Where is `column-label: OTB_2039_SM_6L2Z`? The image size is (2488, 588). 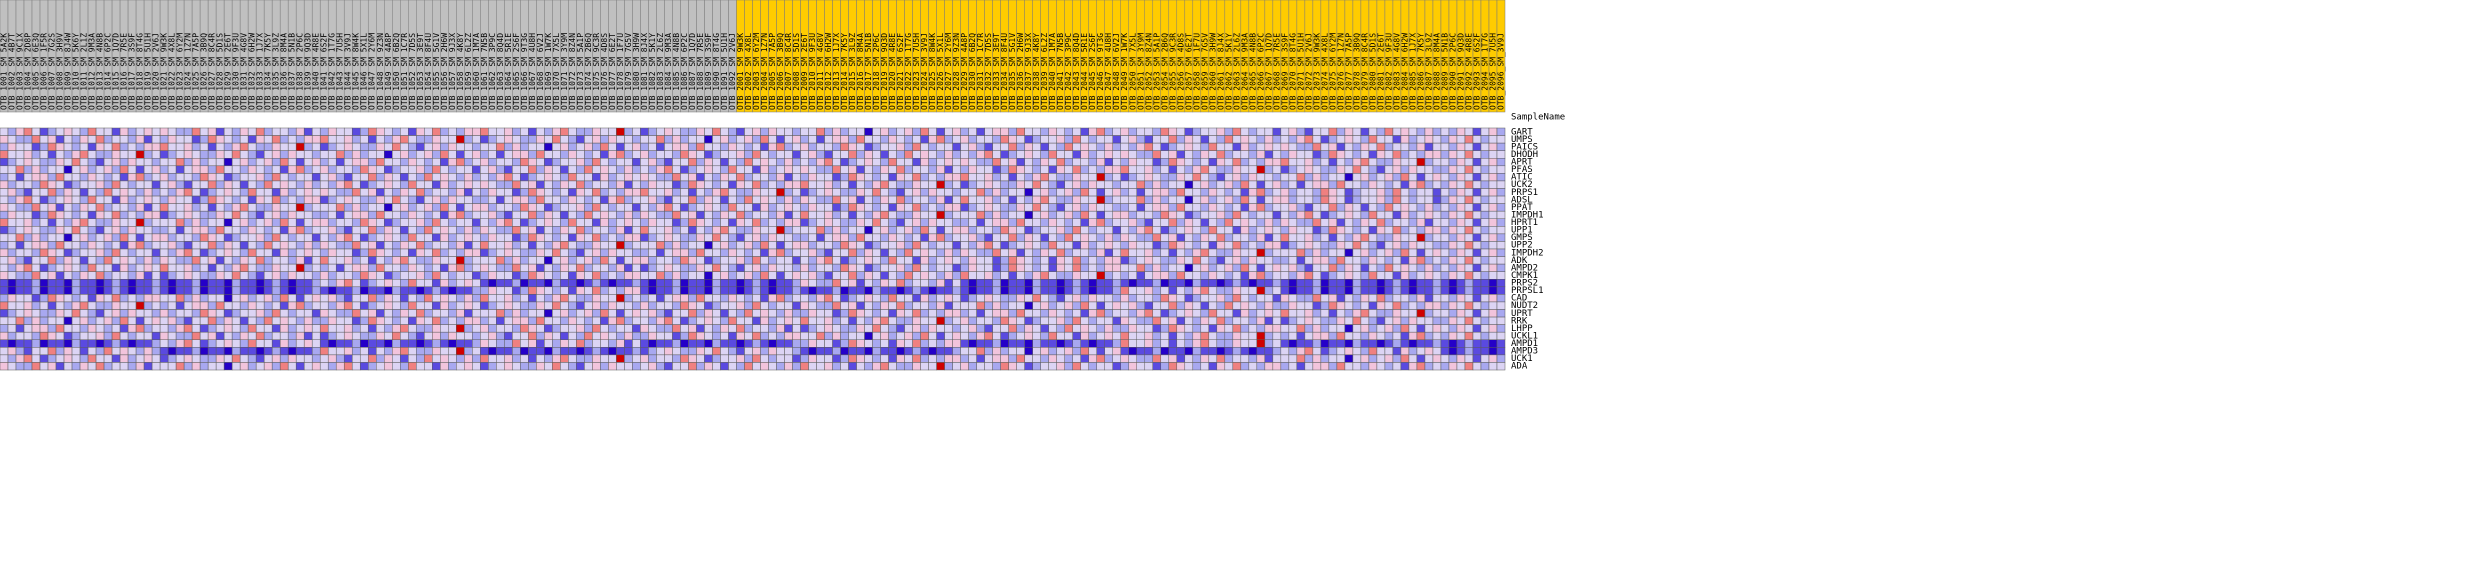 column-label: OTB_2039_SM_6L2Z is located at coordinates (1044, 71).